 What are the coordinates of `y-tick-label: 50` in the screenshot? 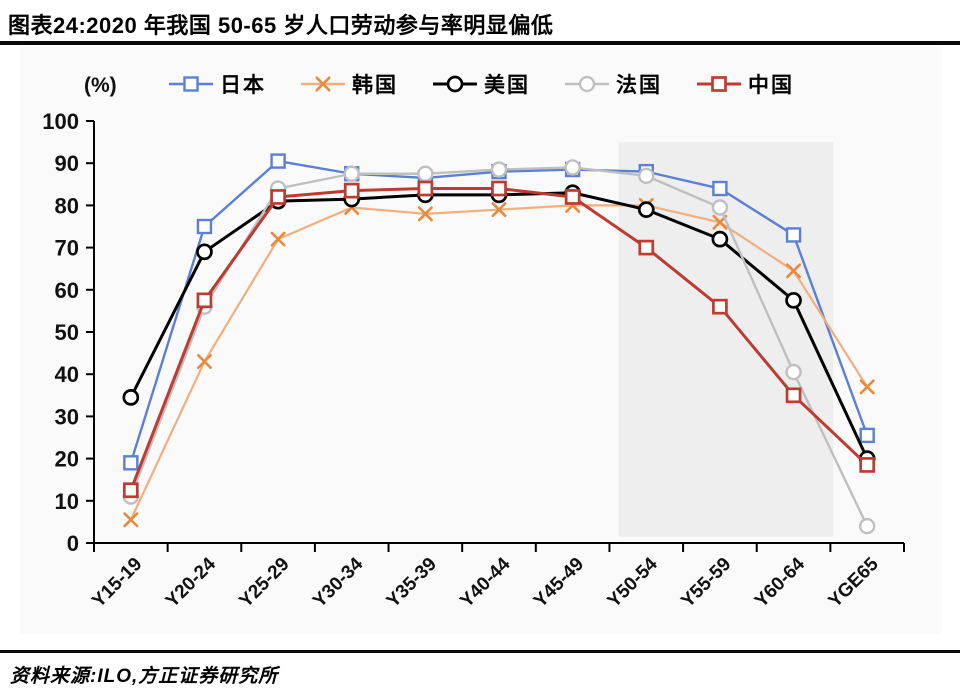 It's located at (67, 332).